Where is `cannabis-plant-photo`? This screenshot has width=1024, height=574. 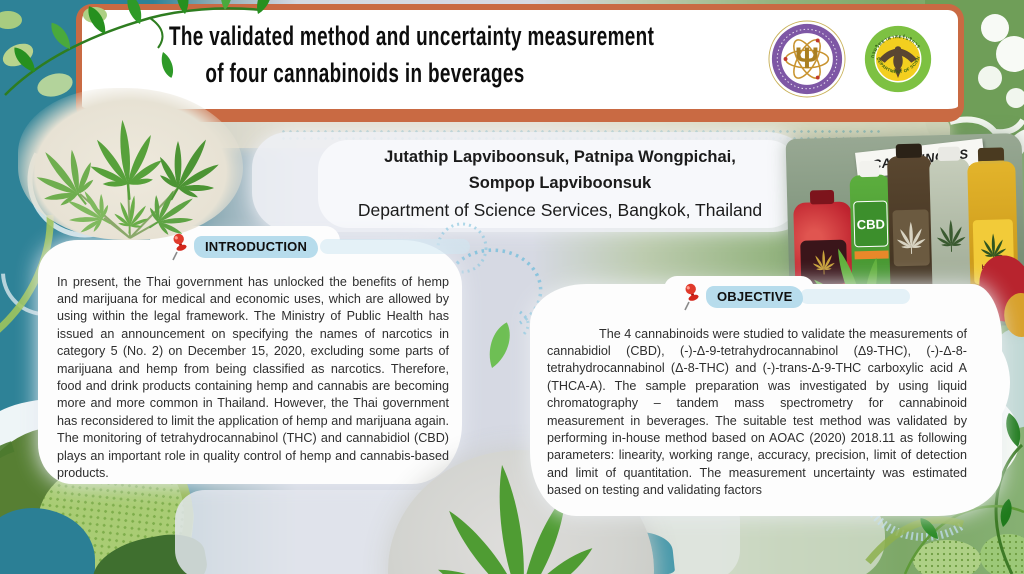
cannabis-plant-photo is located at coordinates (130, 168).